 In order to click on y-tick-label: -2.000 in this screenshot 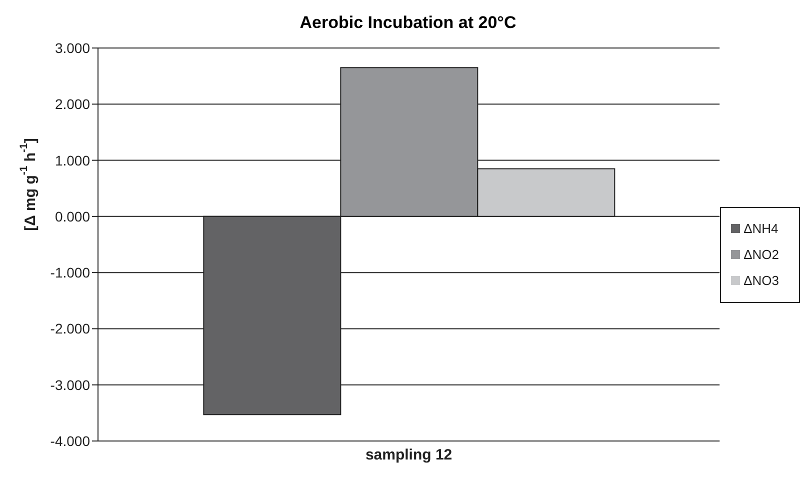, I will do `click(70, 328)`.